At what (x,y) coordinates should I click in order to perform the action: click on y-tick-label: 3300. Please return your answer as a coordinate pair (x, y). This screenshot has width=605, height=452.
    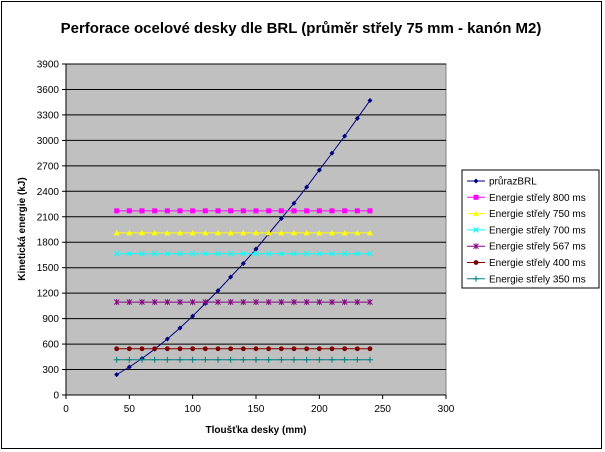
    Looking at the image, I should click on (48, 115).